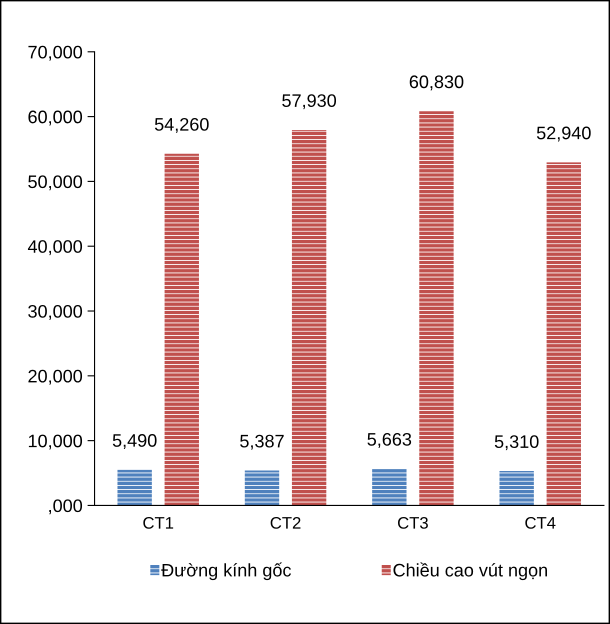  Describe the element at coordinates (540, 522) in the screenshot. I see `x-tick-label: CT4` at that location.